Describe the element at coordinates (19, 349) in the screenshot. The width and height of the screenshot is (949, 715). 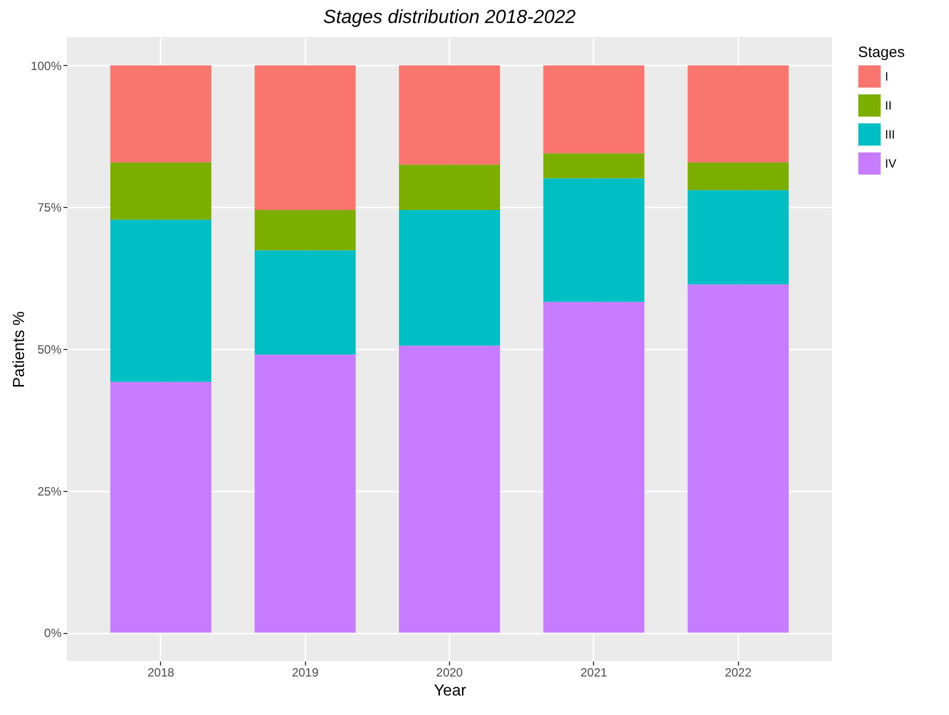
I see `y-axis-title: Patients %` at that location.